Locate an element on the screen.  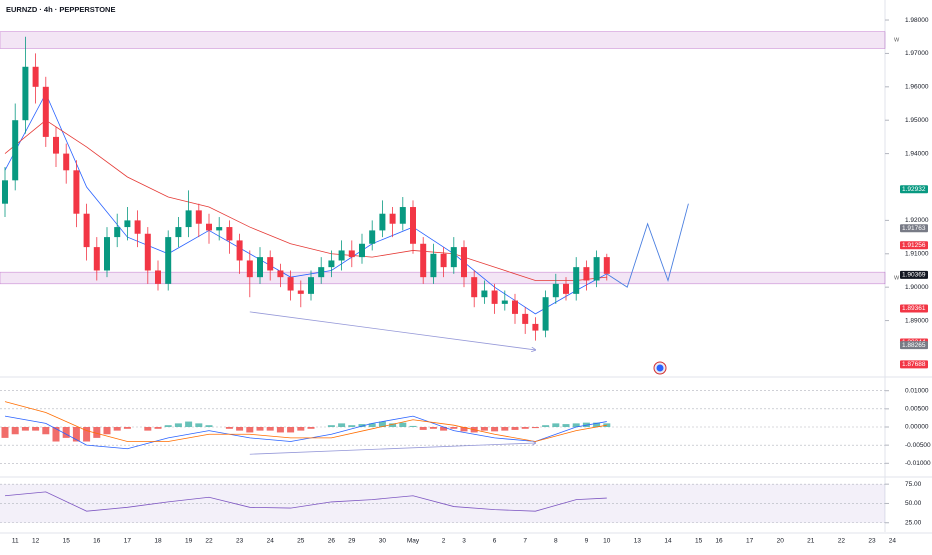
y-tick-label: 0.00500 is located at coordinates (917, 409).